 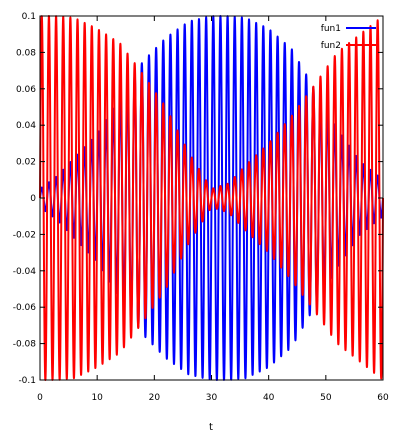 I want to click on x-axis-title: t, so click(x=211, y=427).